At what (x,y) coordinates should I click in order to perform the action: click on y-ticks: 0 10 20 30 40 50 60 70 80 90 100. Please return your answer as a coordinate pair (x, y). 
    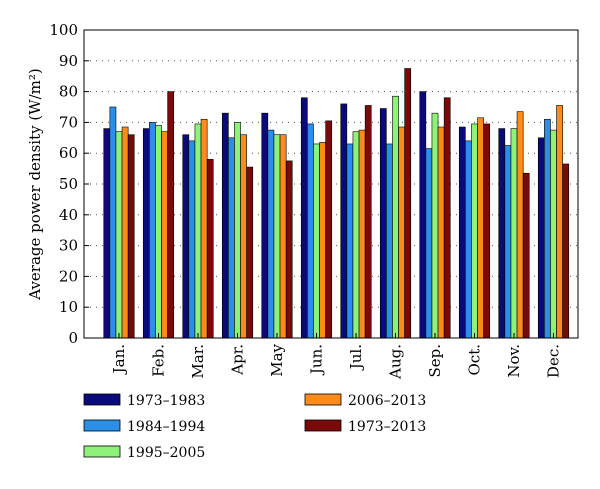
    Looking at the image, I should click on (69, 184).